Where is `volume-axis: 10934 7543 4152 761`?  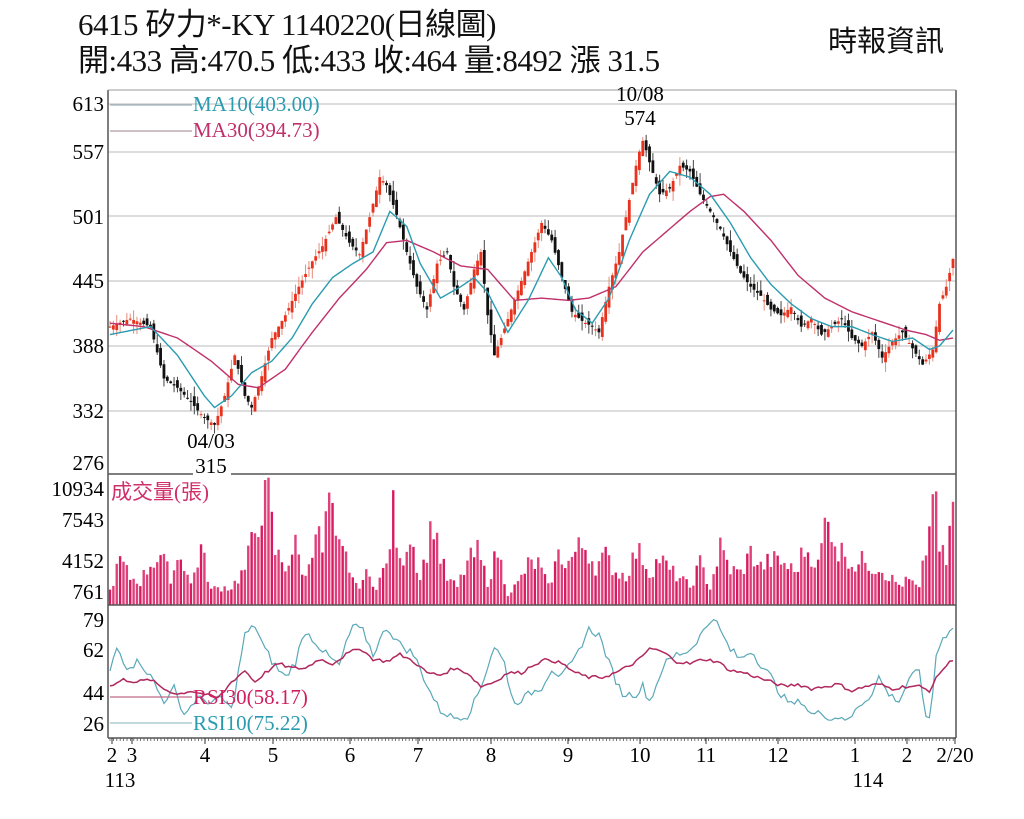
volume-axis: 10934 7543 4152 761 is located at coordinates (78, 540).